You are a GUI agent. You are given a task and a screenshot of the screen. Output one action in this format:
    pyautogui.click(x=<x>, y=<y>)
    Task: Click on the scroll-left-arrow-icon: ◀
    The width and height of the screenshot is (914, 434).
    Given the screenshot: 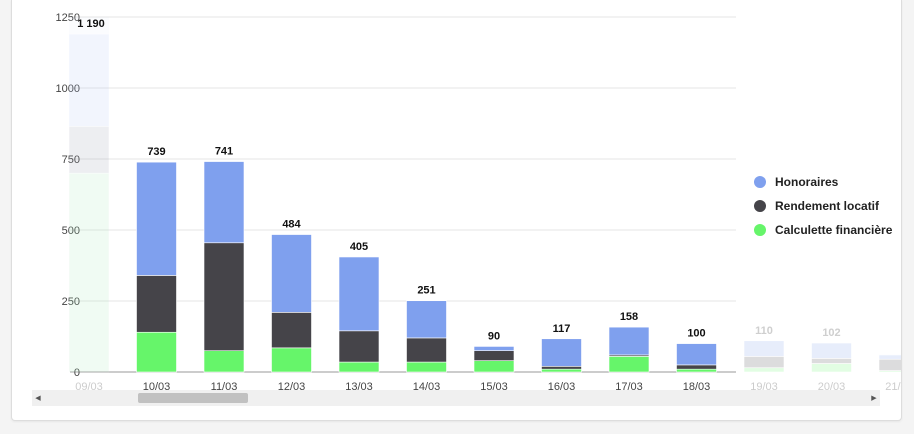 What is the action you would take?
    pyautogui.click(x=38, y=398)
    